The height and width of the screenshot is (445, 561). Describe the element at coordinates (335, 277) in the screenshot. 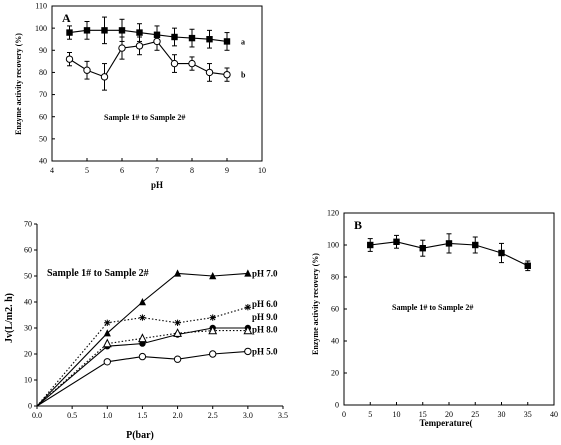

I see `panel-b-y-tick-label: 80` at that location.